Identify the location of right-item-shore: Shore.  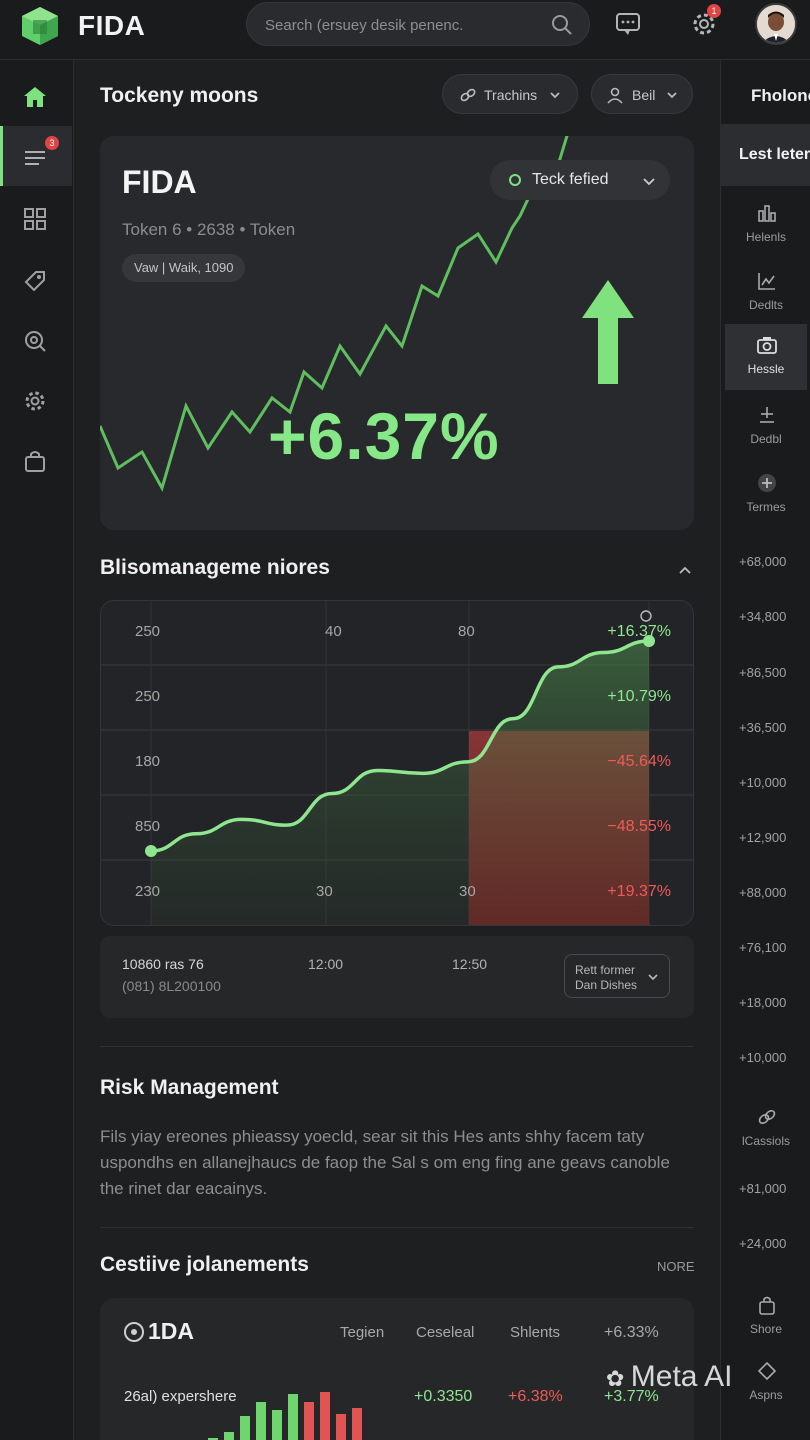
(766, 1317).